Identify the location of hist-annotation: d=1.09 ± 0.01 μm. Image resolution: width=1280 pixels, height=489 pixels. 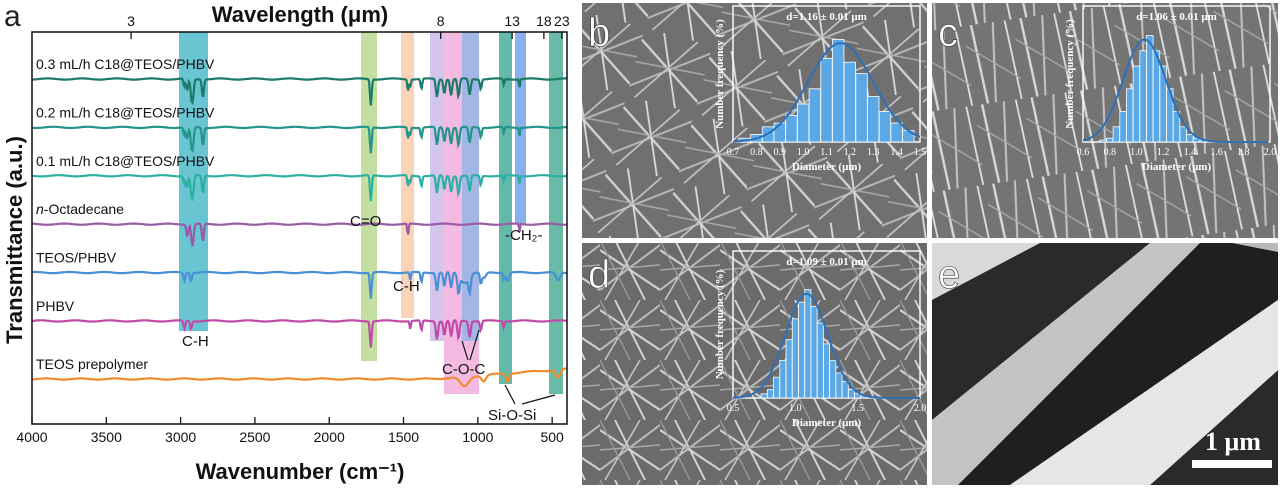
(826, 262).